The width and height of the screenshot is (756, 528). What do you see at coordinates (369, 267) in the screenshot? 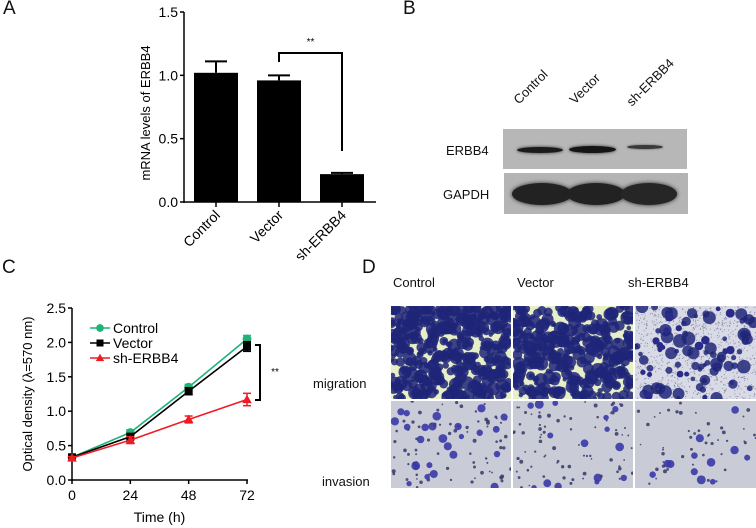
I see `panel-letter-d: D` at bounding box center [369, 267].